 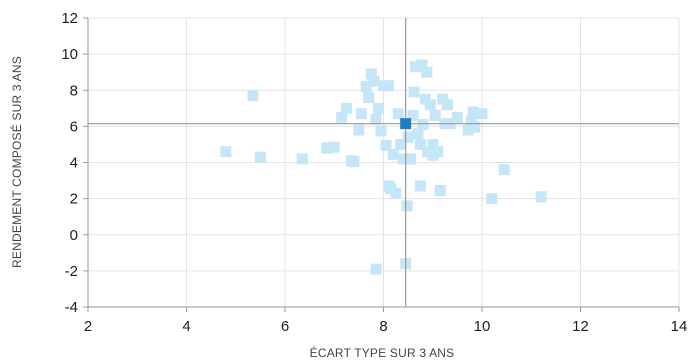 I want to click on x-tick-label-5: 12, so click(x=580, y=326).